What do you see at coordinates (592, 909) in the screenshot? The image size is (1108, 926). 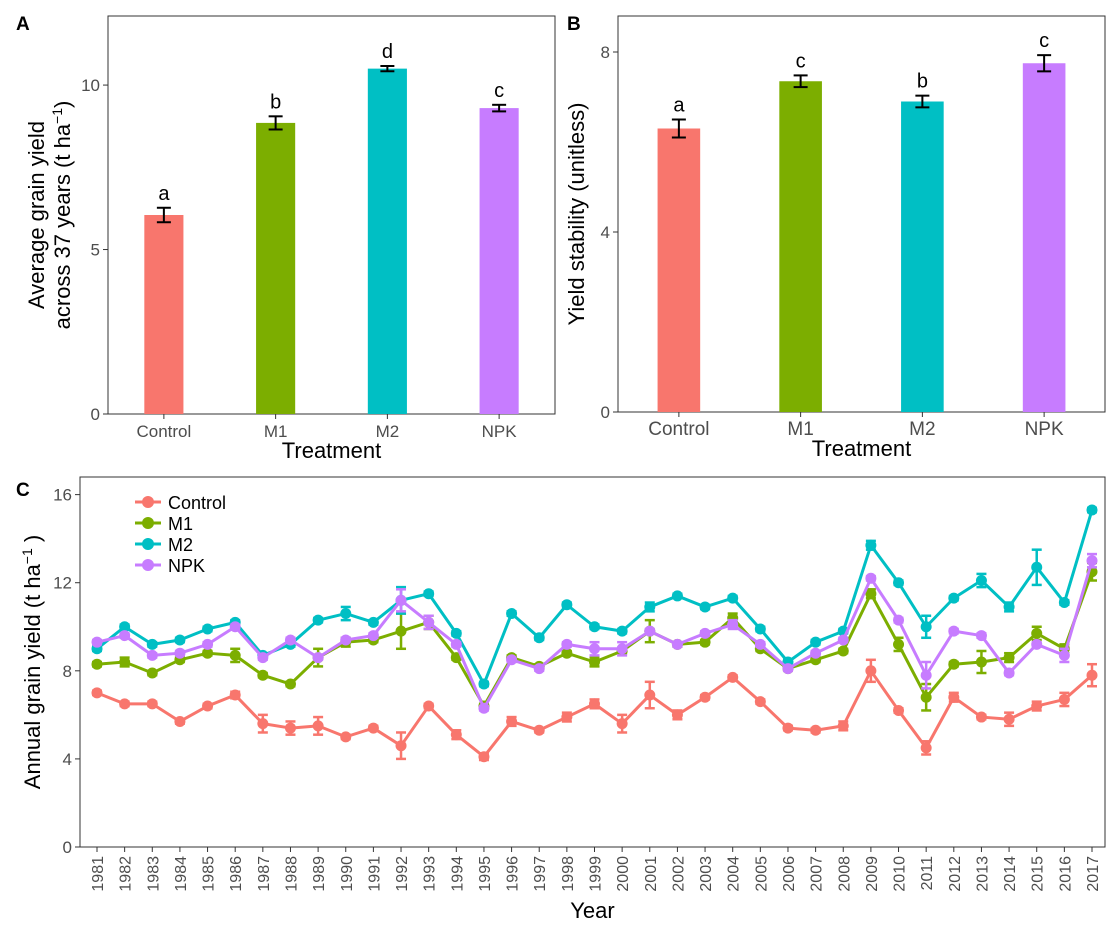 I see `x-axis-label: Year` at bounding box center [592, 909].